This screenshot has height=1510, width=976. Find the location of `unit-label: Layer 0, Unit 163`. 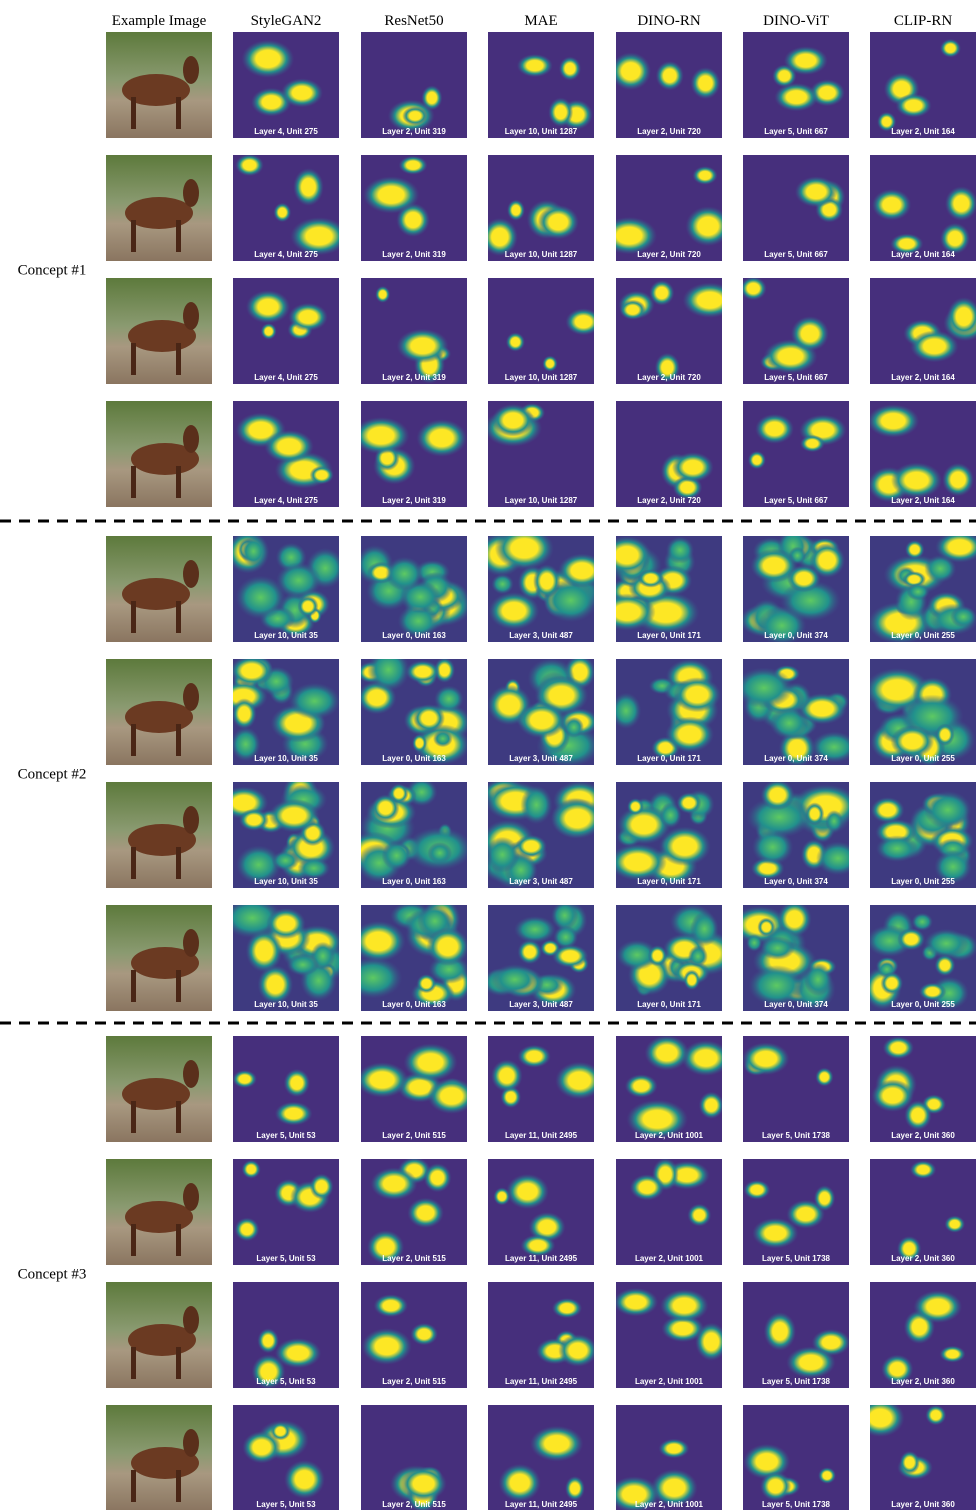

unit-label: Layer 0, Unit 163 is located at coordinates (414, 881).